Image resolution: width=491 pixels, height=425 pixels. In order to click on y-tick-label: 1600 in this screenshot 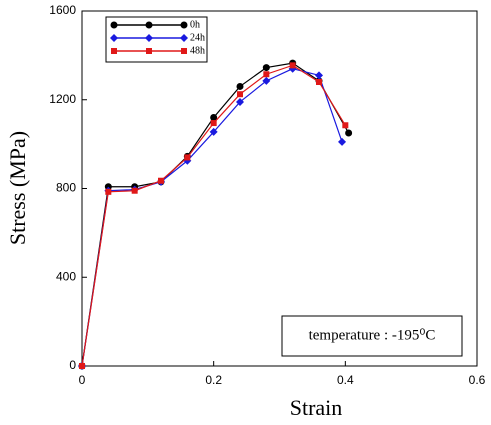, I will do `click(62, 10)`.